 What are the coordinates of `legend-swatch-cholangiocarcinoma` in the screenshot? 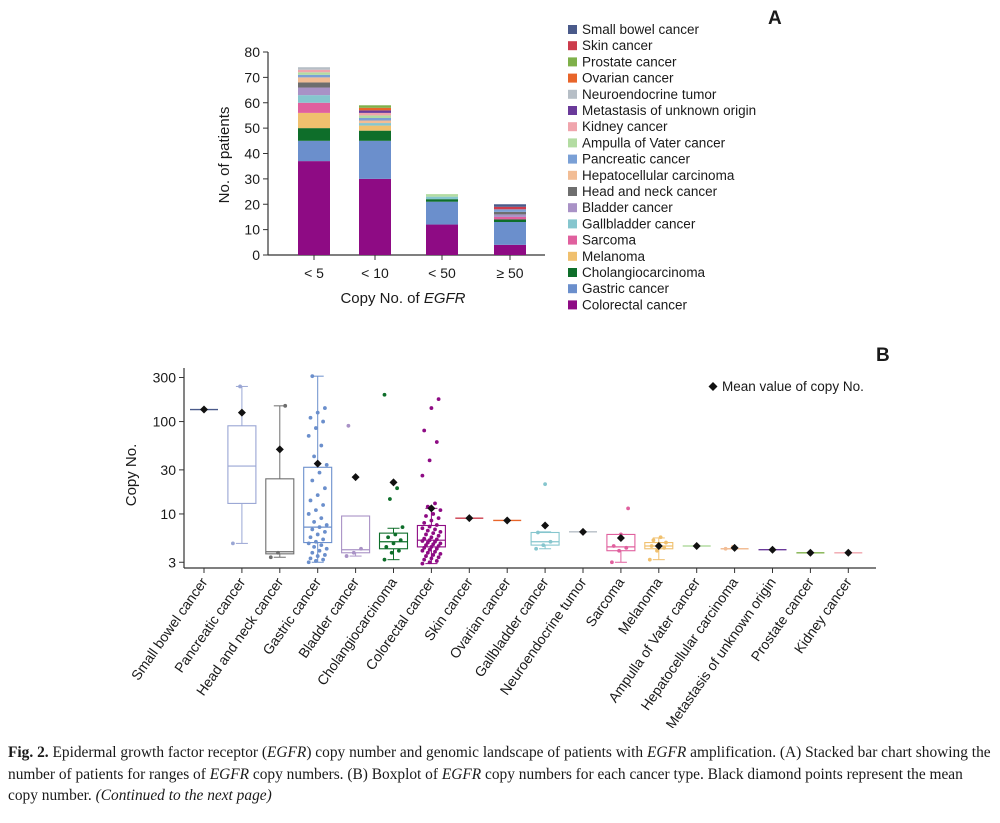 It's located at (572, 272).